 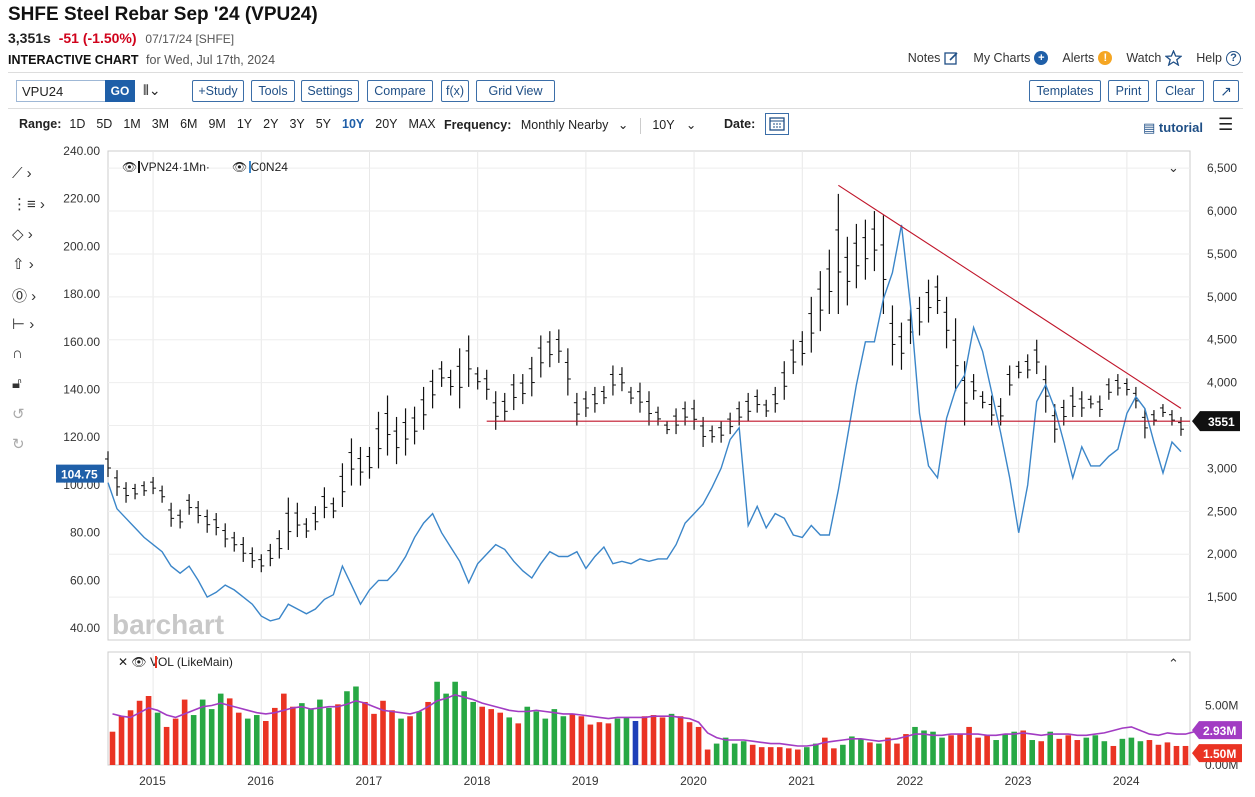 I want to click on magnet-icon: ∩, so click(x=17, y=353).